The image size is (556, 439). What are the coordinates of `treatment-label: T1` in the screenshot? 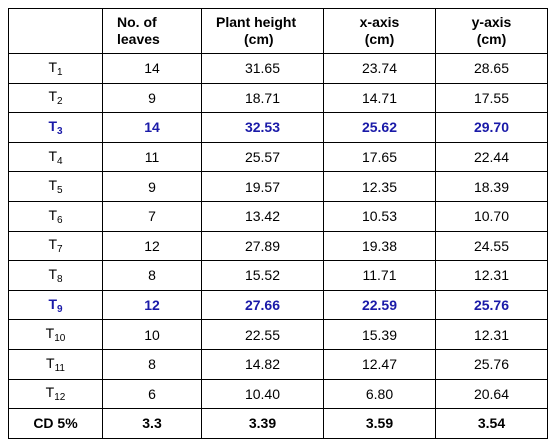 It's located at (55, 68).